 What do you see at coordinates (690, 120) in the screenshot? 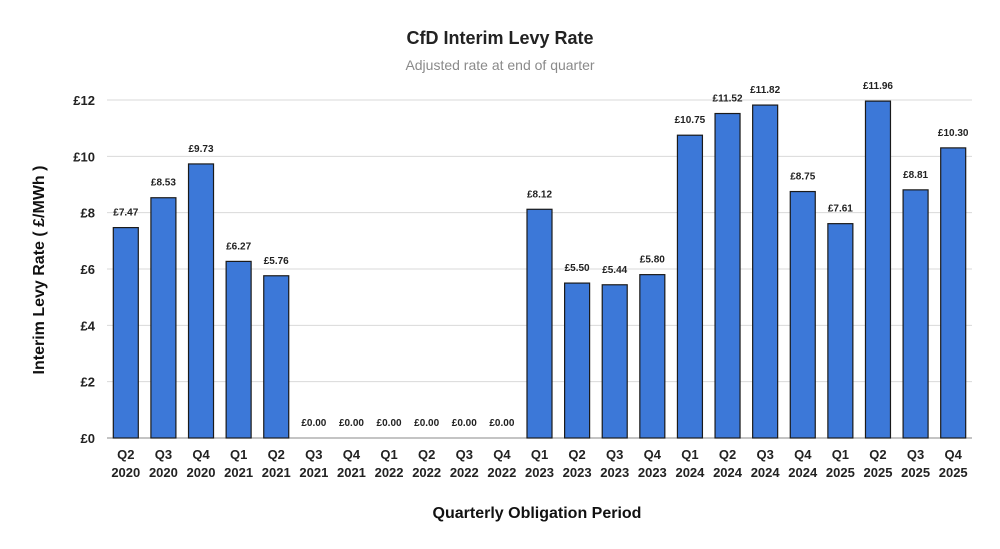
I see `data-label: £10.75` at bounding box center [690, 120].